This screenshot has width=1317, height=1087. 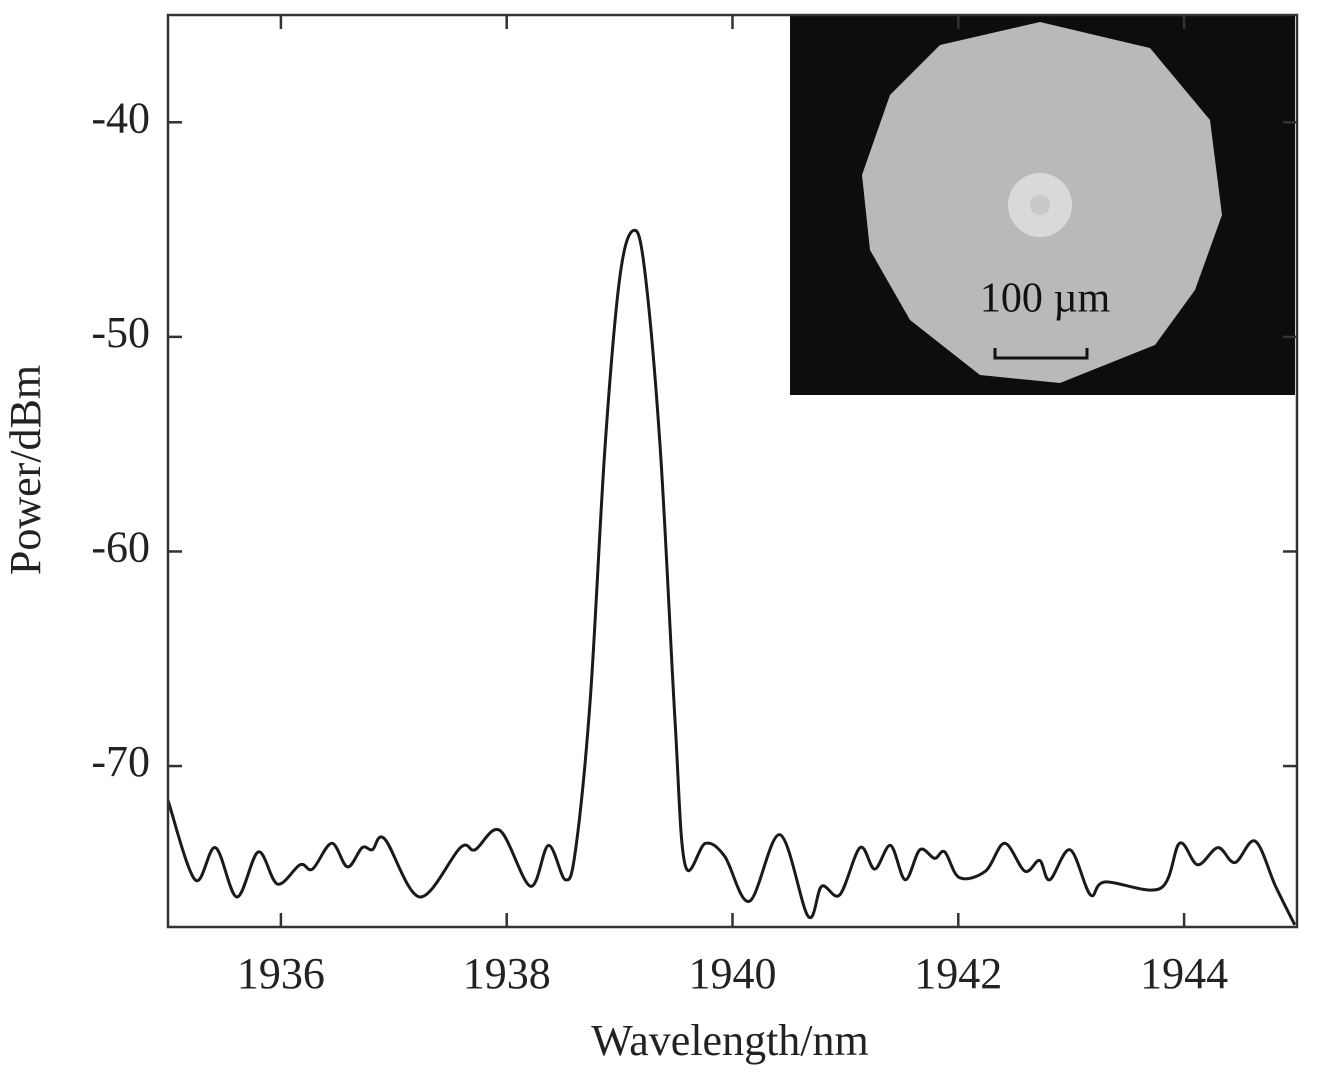 What do you see at coordinates (1184, 973) in the screenshot?
I see `x-tick-label: 1944` at bounding box center [1184, 973].